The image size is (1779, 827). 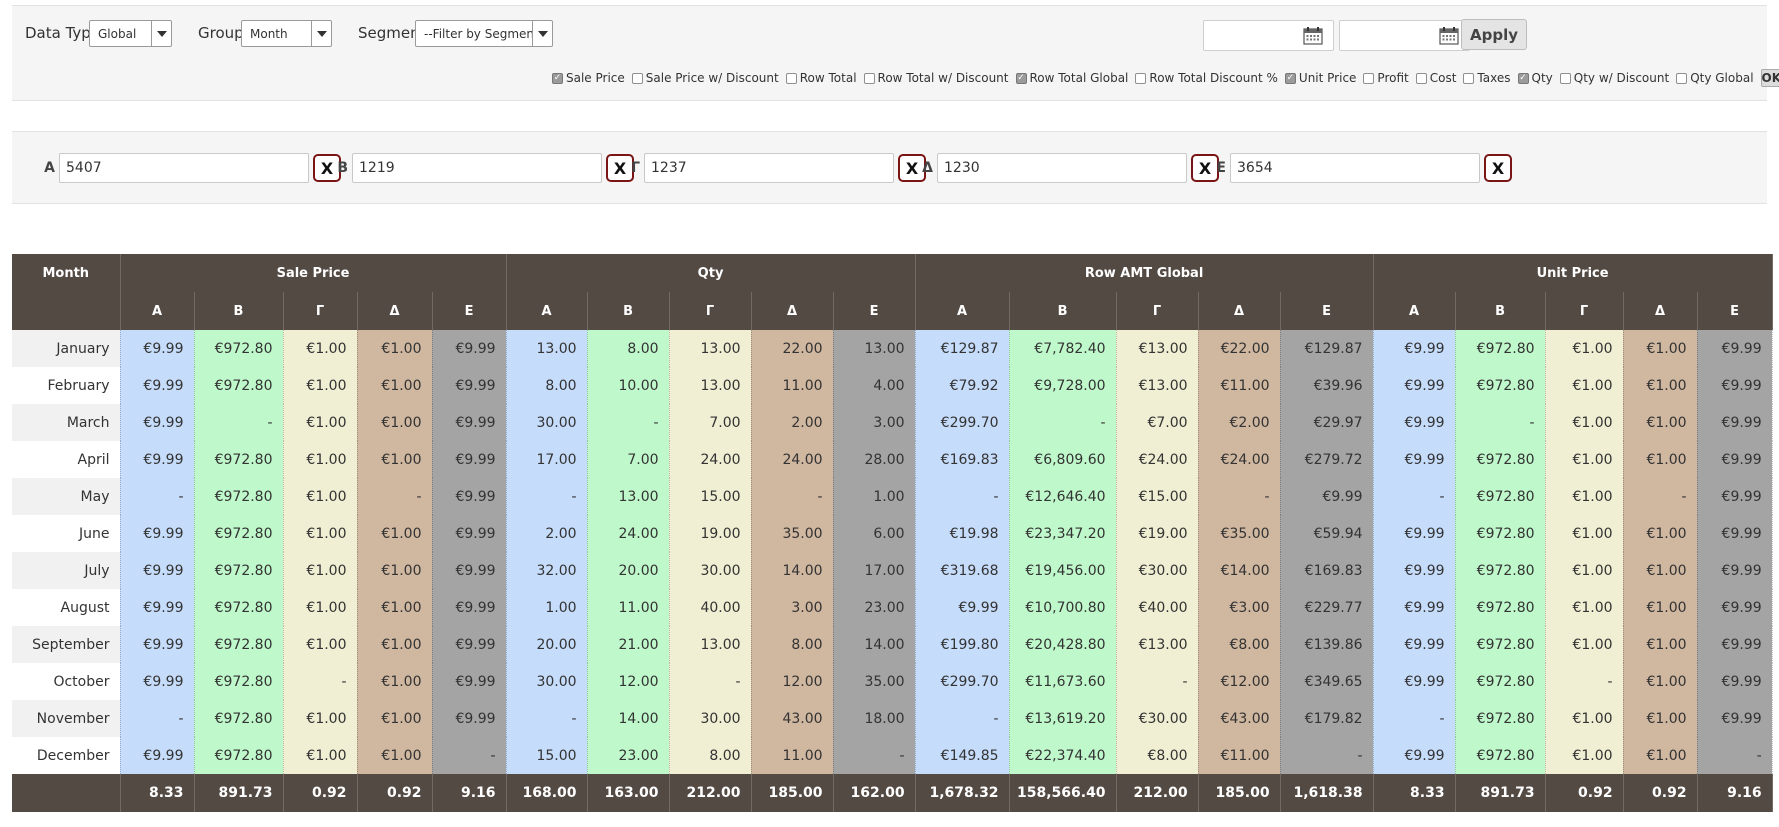 What do you see at coordinates (1063, 644) in the screenshot?
I see `value-cell: €20,428.80` at bounding box center [1063, 644].